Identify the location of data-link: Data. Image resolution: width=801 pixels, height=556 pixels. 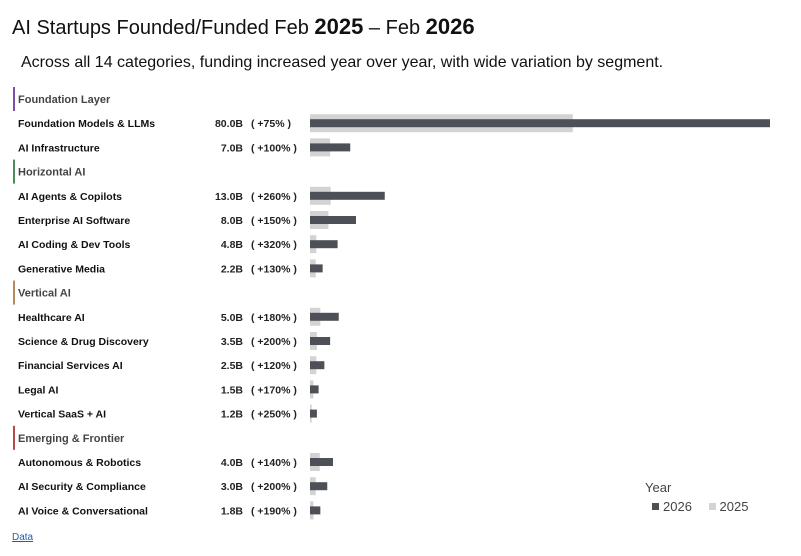
(23, 537).